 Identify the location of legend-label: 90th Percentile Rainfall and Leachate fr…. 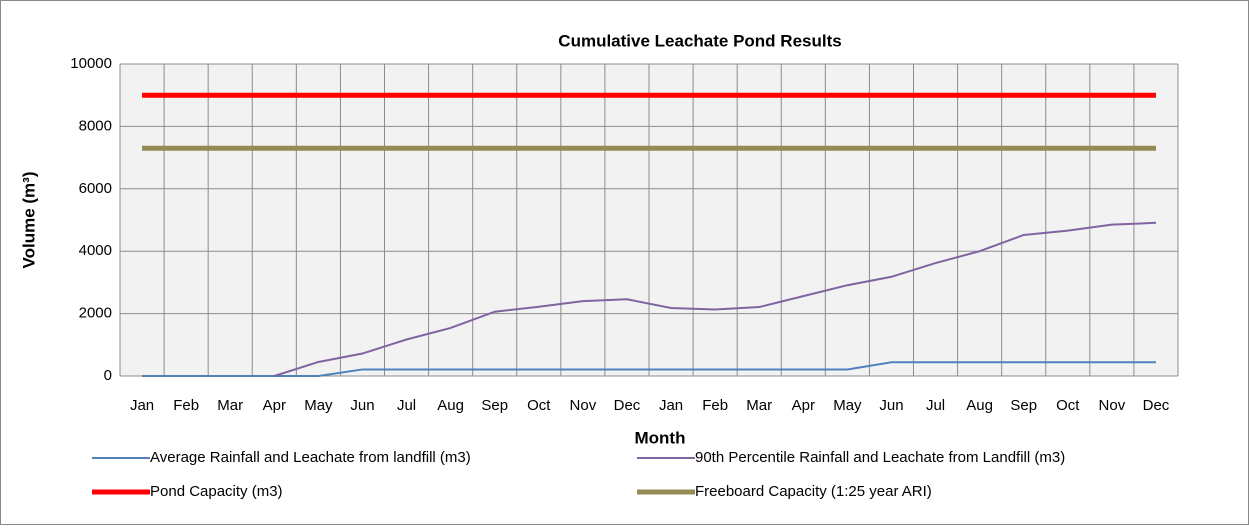
(880, 457).